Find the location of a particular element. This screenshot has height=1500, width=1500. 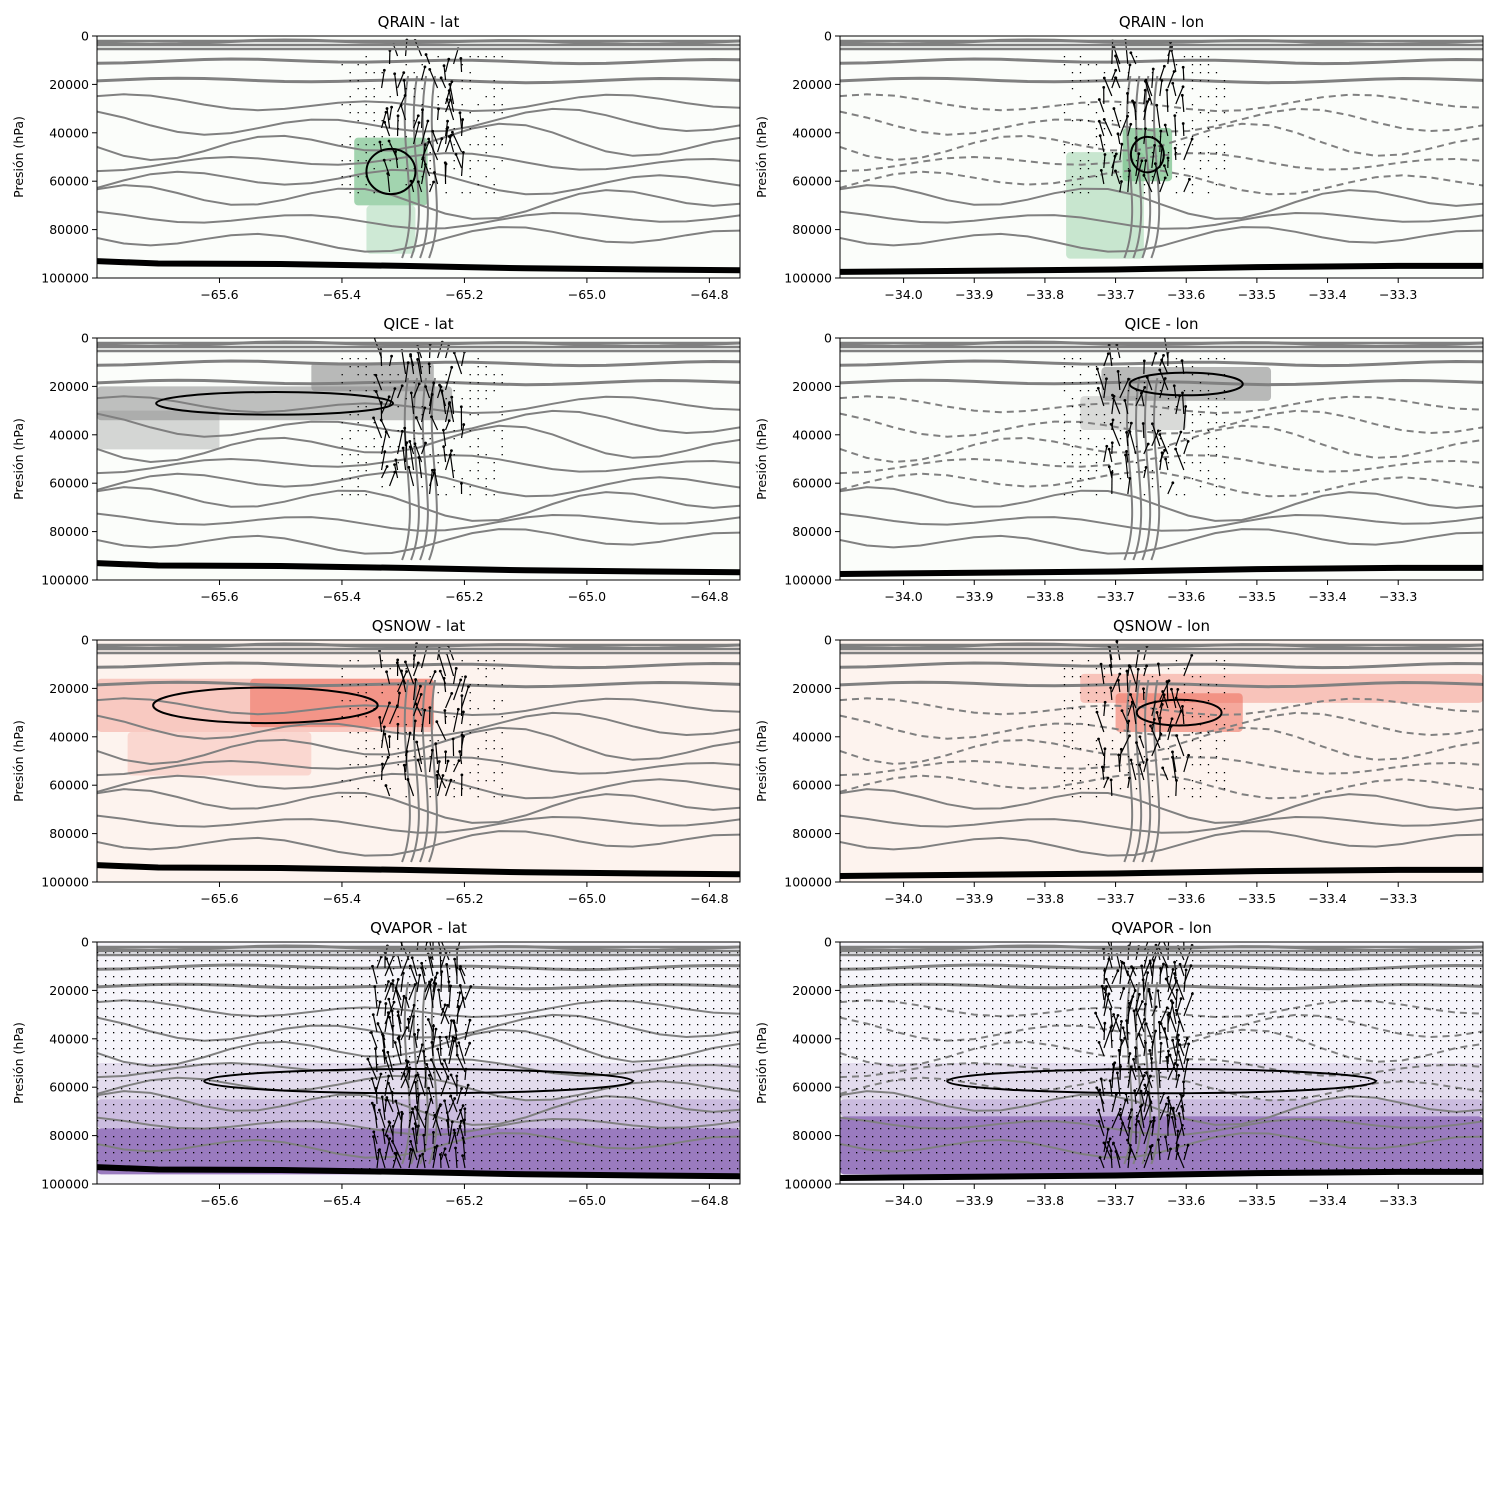

x-tick-label: −34.0 is located at coordinates (903, 898).